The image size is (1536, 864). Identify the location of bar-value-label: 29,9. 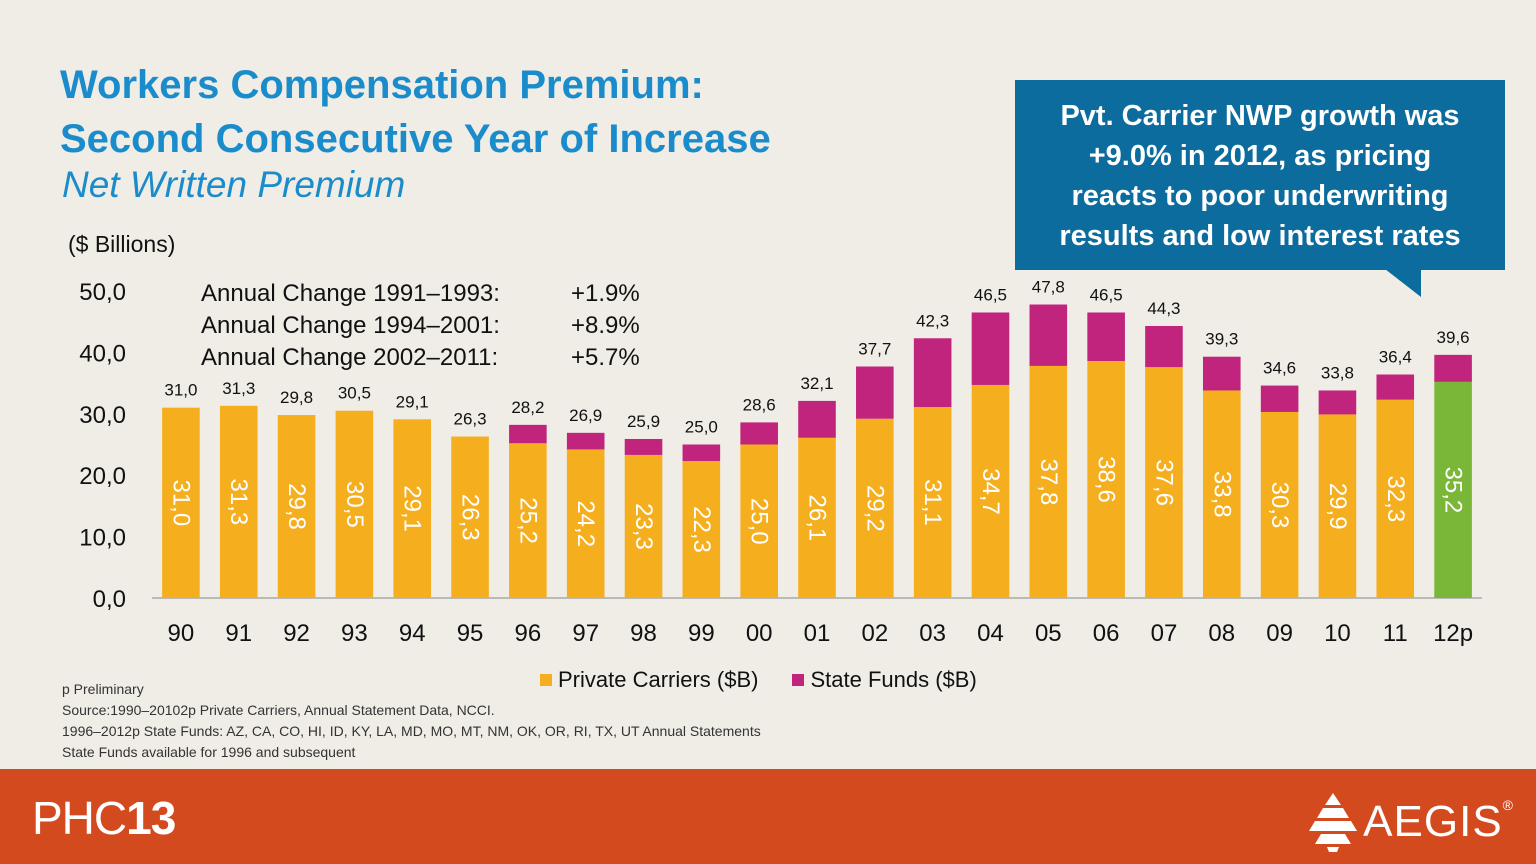
(1337, 506).